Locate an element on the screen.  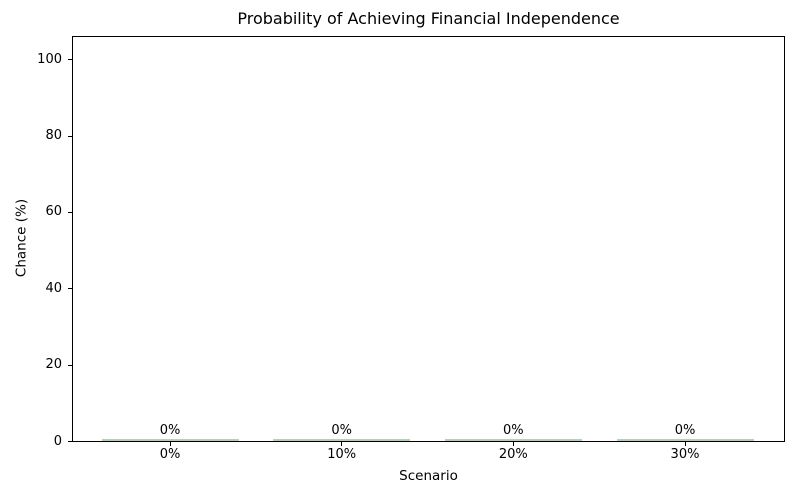
y-tick-label: 60 is located at coordinates (53, 212).